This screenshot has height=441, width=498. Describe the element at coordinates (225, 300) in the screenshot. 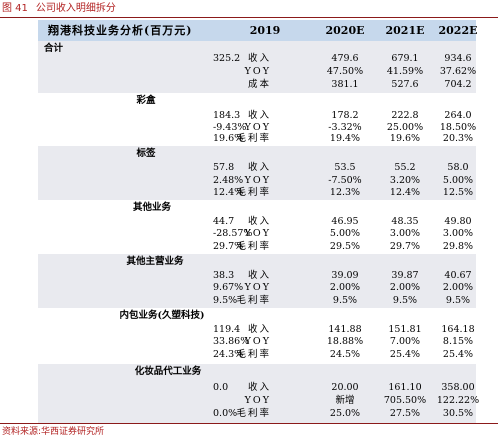

I see `value-2019: 9.5%` at that location.